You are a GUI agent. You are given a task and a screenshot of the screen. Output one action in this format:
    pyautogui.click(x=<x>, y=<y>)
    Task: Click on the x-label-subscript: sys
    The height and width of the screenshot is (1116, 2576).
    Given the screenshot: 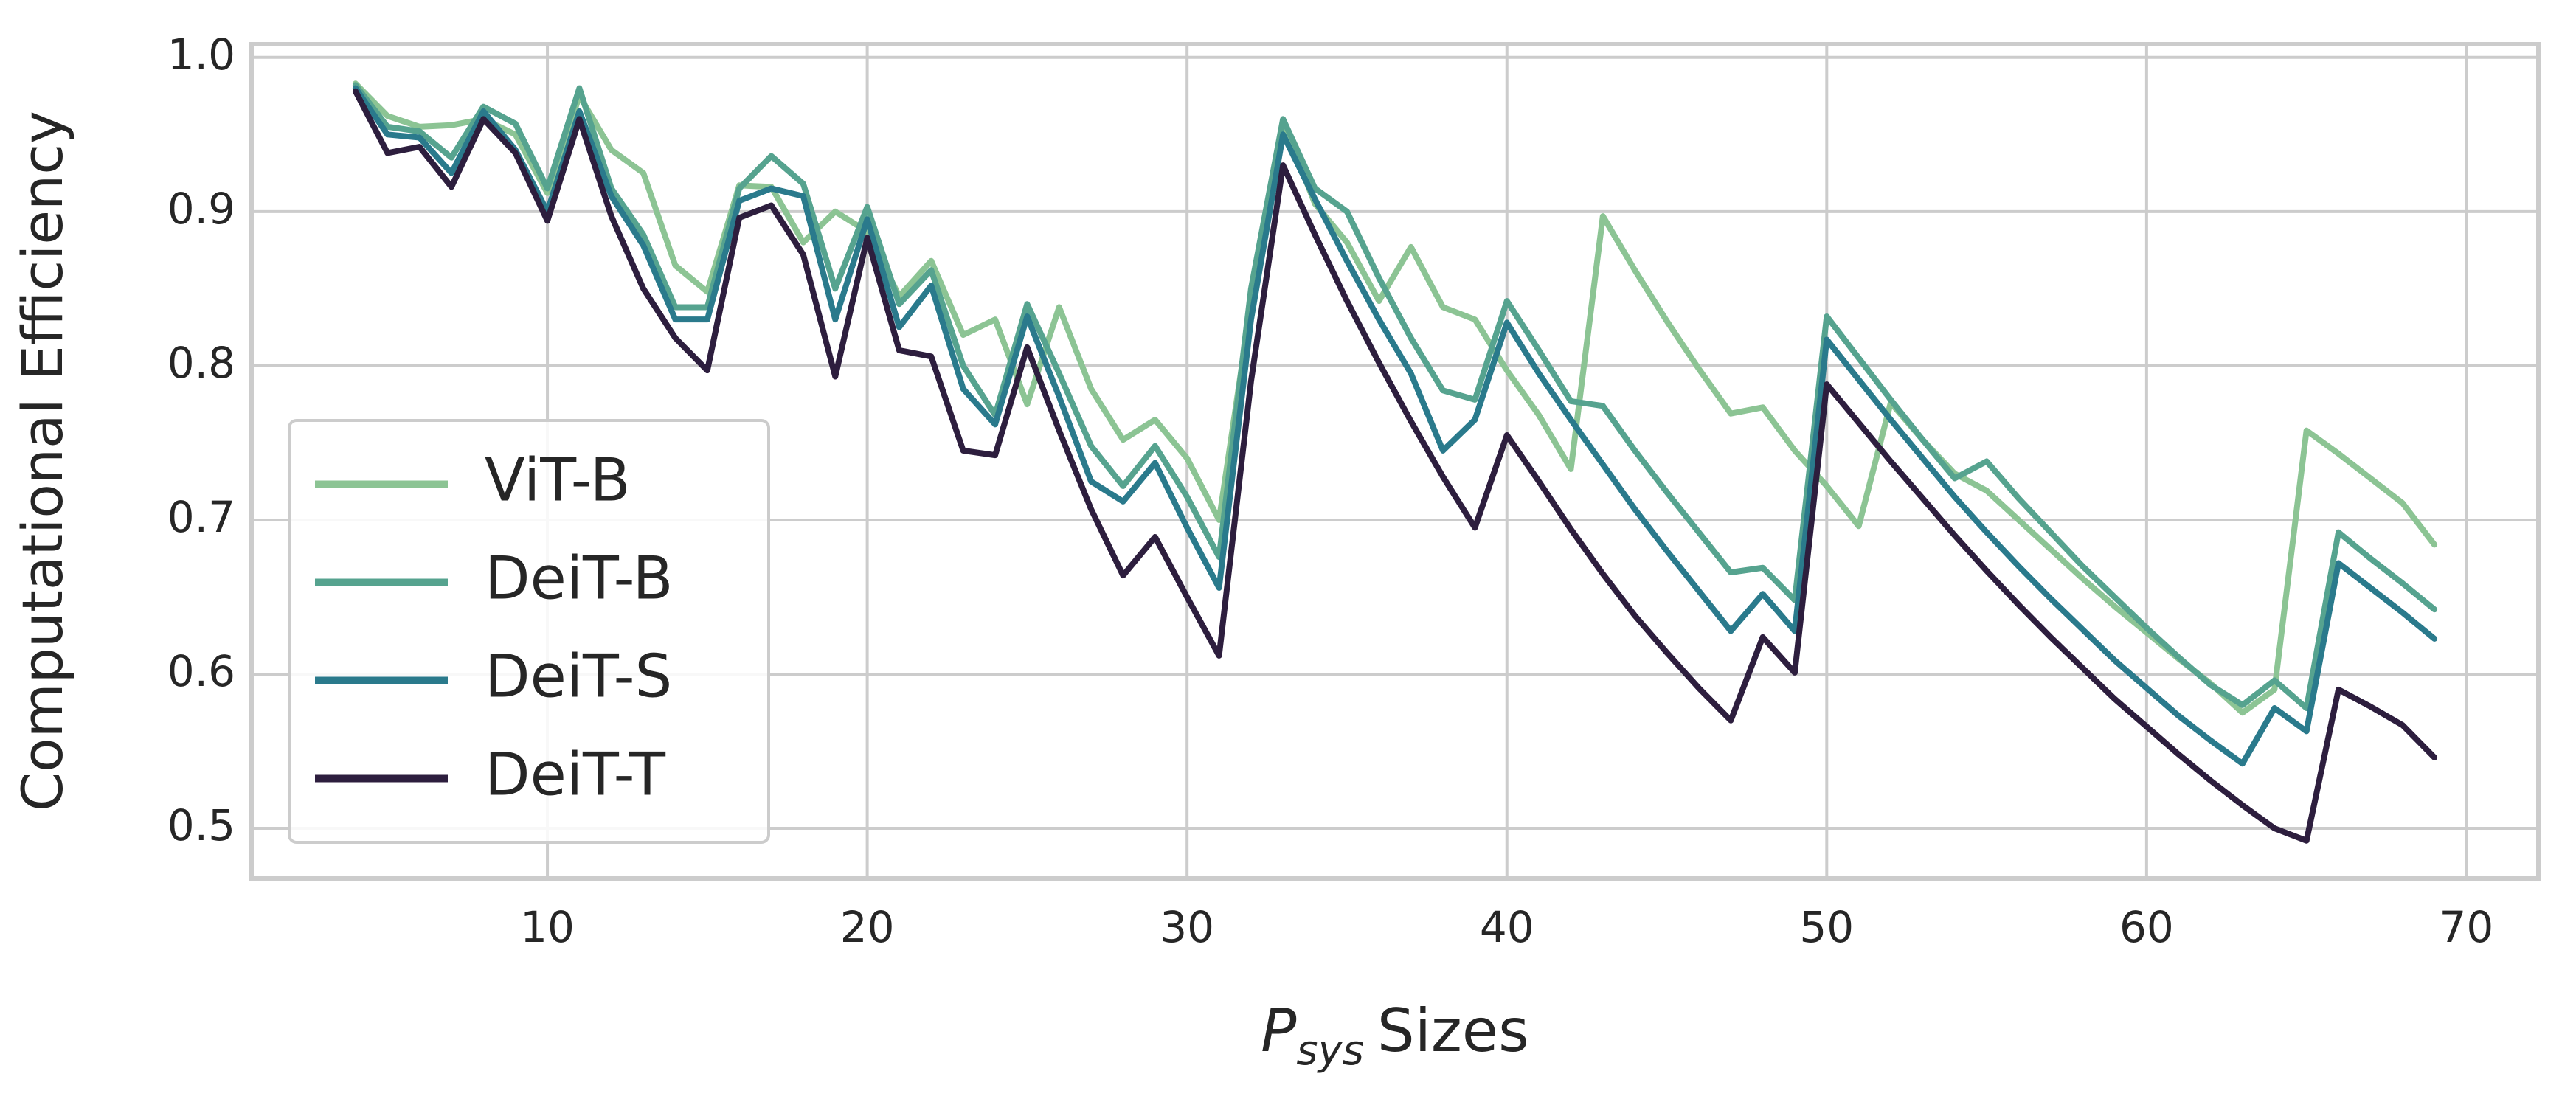 What is the action you would take?
    pyautogui.click(x=1330, y=1051)
    